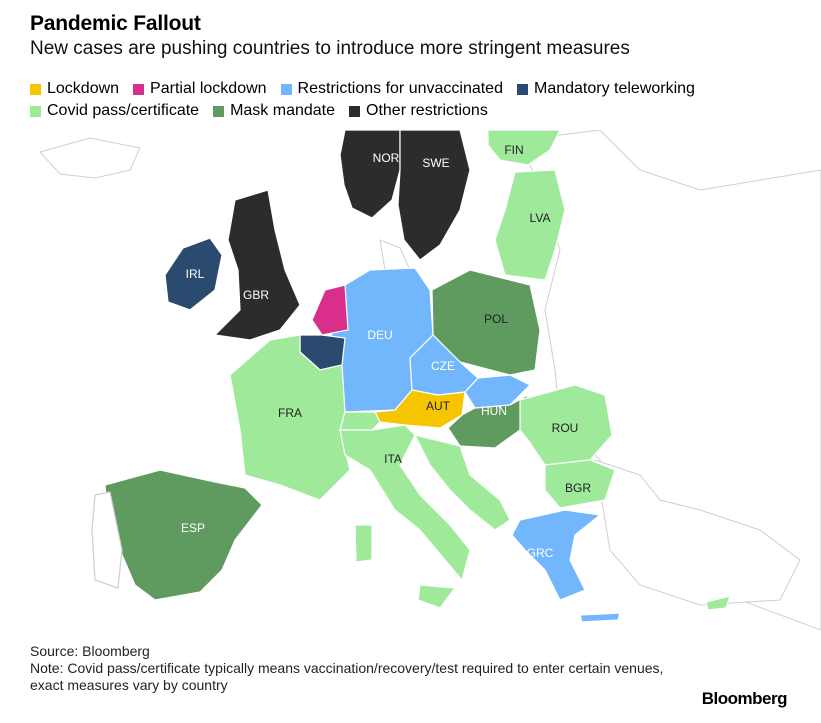 The image size is (821, 723). What do you see at coordinates (360, 421) in the screenshot?
I see `country-che` at bounding box center [360, 421].